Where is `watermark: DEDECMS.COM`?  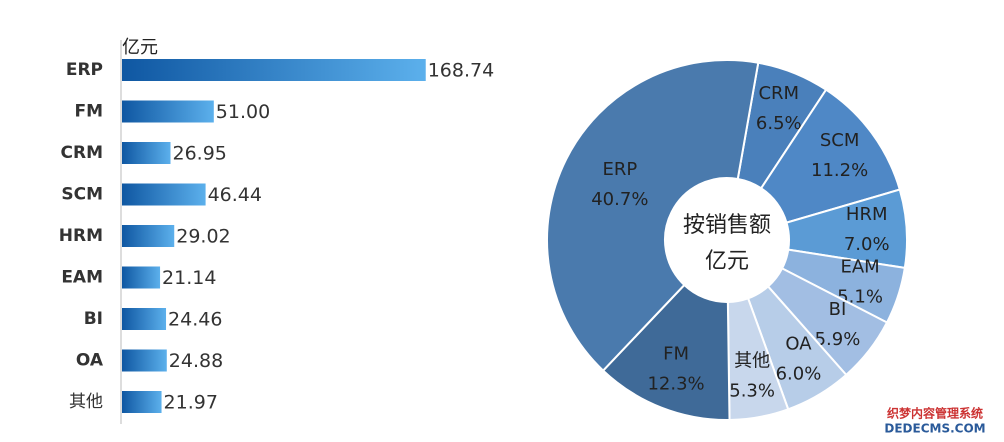
watermark: DEDECMS.COM is located at coordinates (934, 429).